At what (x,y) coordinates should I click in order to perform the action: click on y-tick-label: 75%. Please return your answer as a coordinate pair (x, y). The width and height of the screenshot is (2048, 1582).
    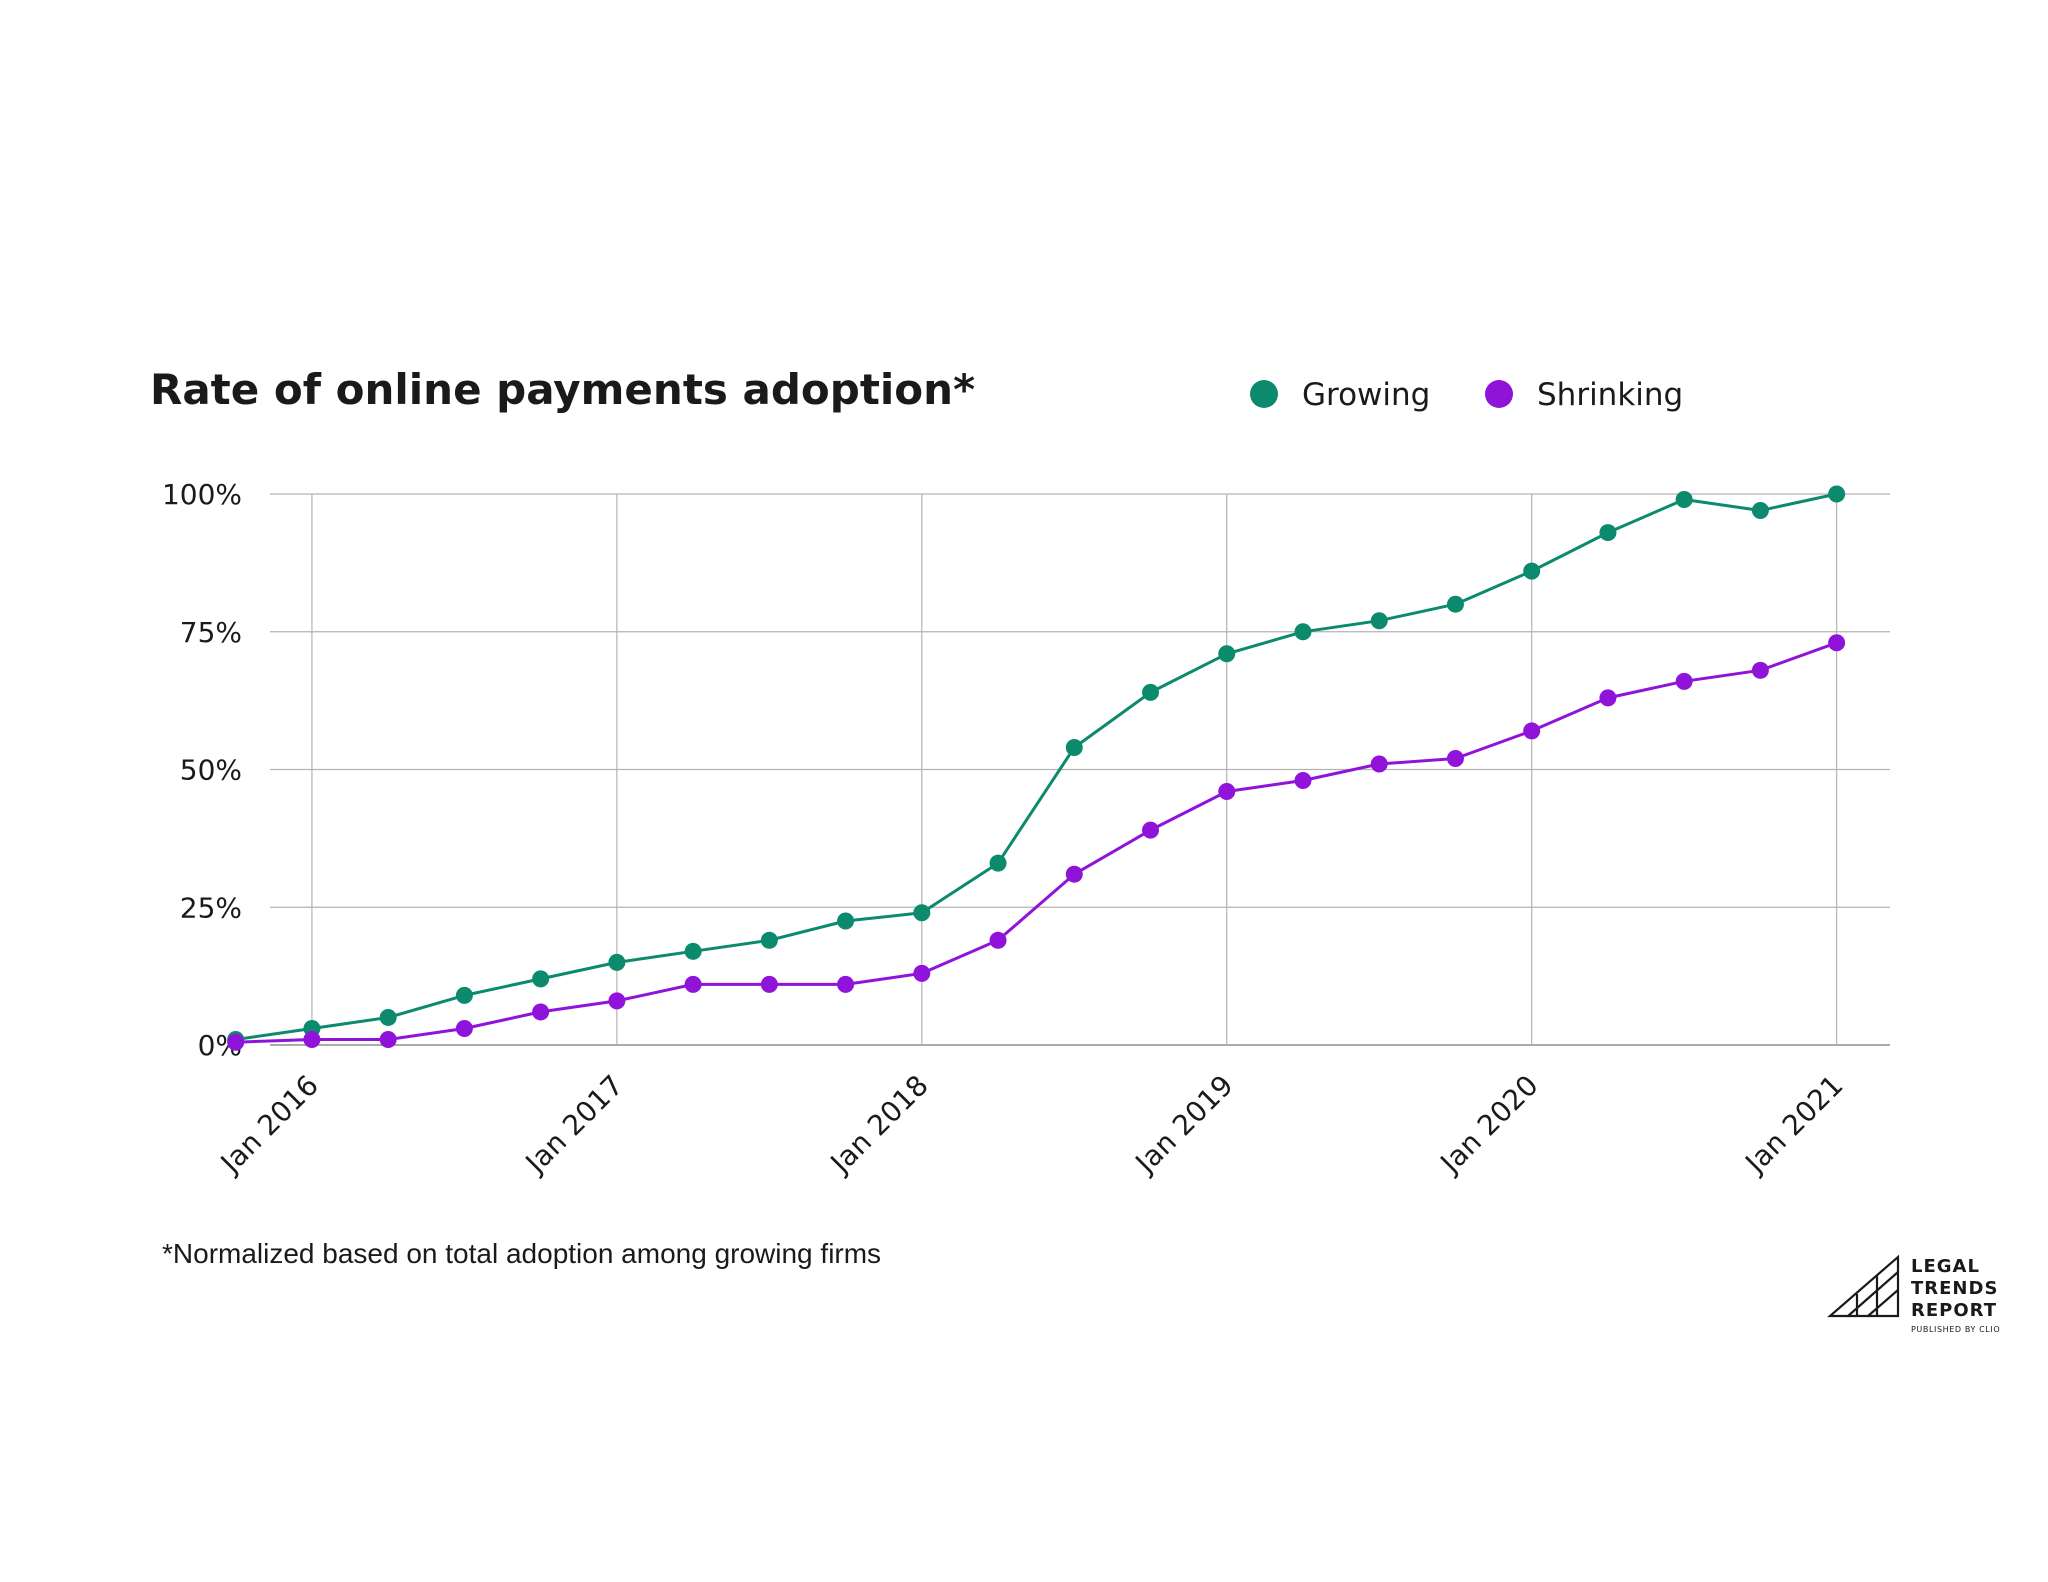
    Looking at the image, I should click on (211, 632).